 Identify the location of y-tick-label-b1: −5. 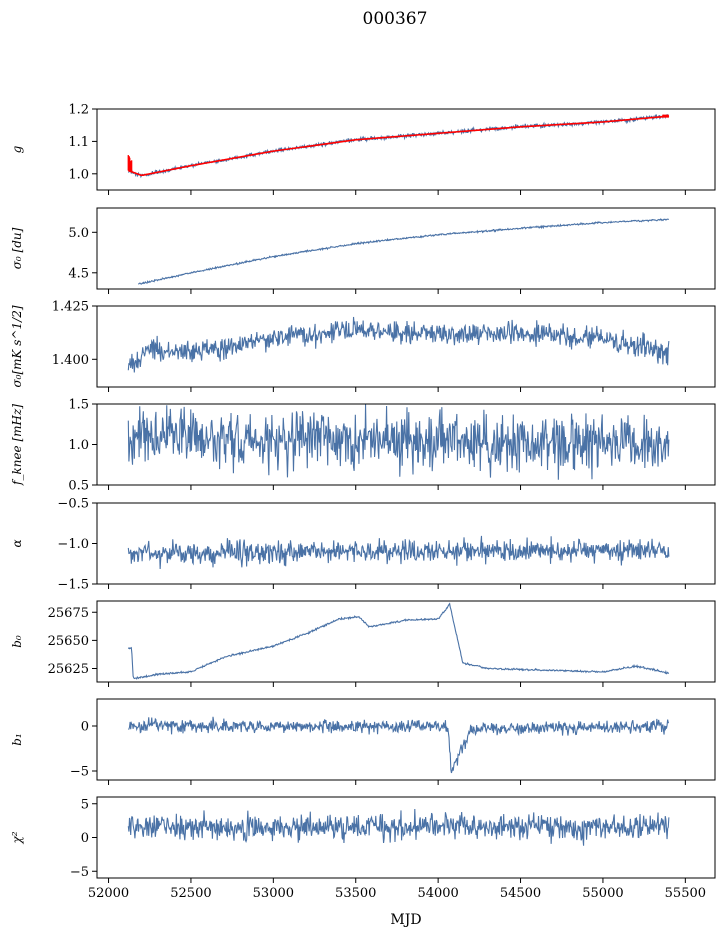
(79, 772).